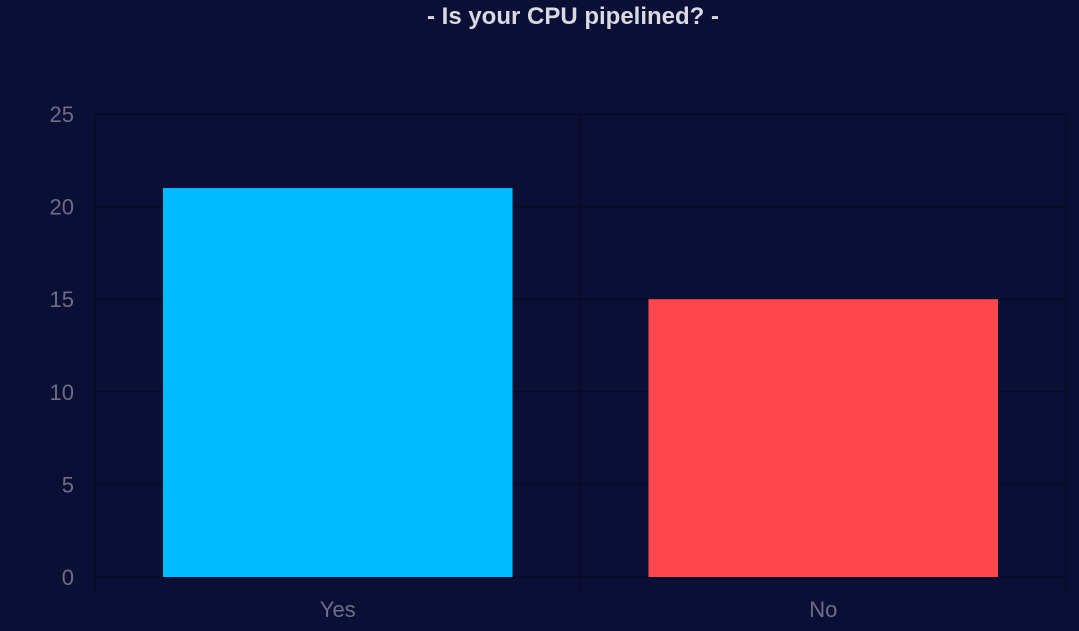 This screenshot has height=631, width=1079. What do you see at coordinates (62, 299) in the screenshot?
I see `y-tick-label: 15` at bounding box center [62, 299].